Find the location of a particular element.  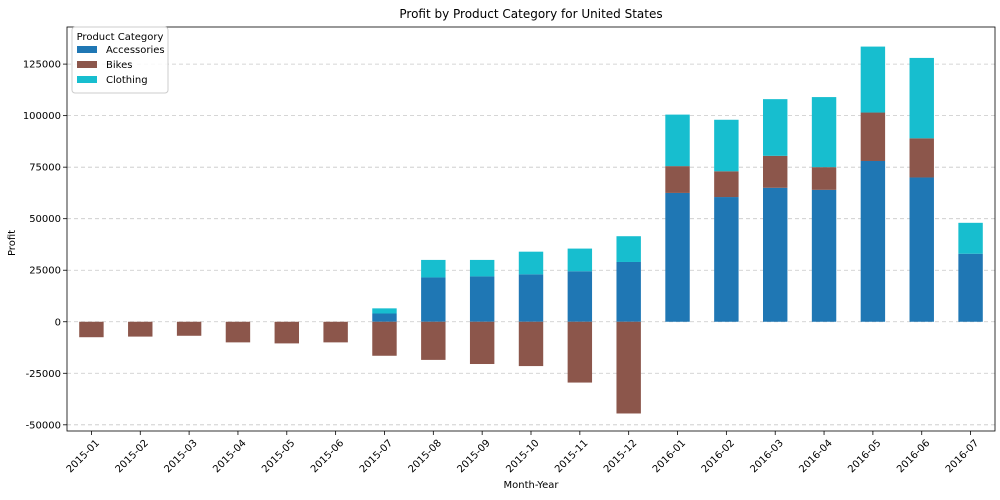

x-tick-label: 2016-02 is located at coordinates (718, 456).